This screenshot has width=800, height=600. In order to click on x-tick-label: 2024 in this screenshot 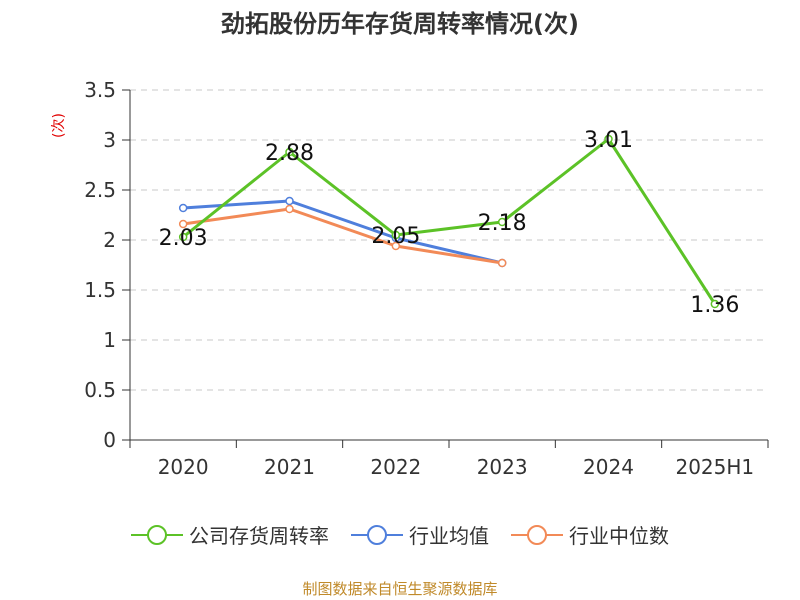, I will do `click(608, 467)`.